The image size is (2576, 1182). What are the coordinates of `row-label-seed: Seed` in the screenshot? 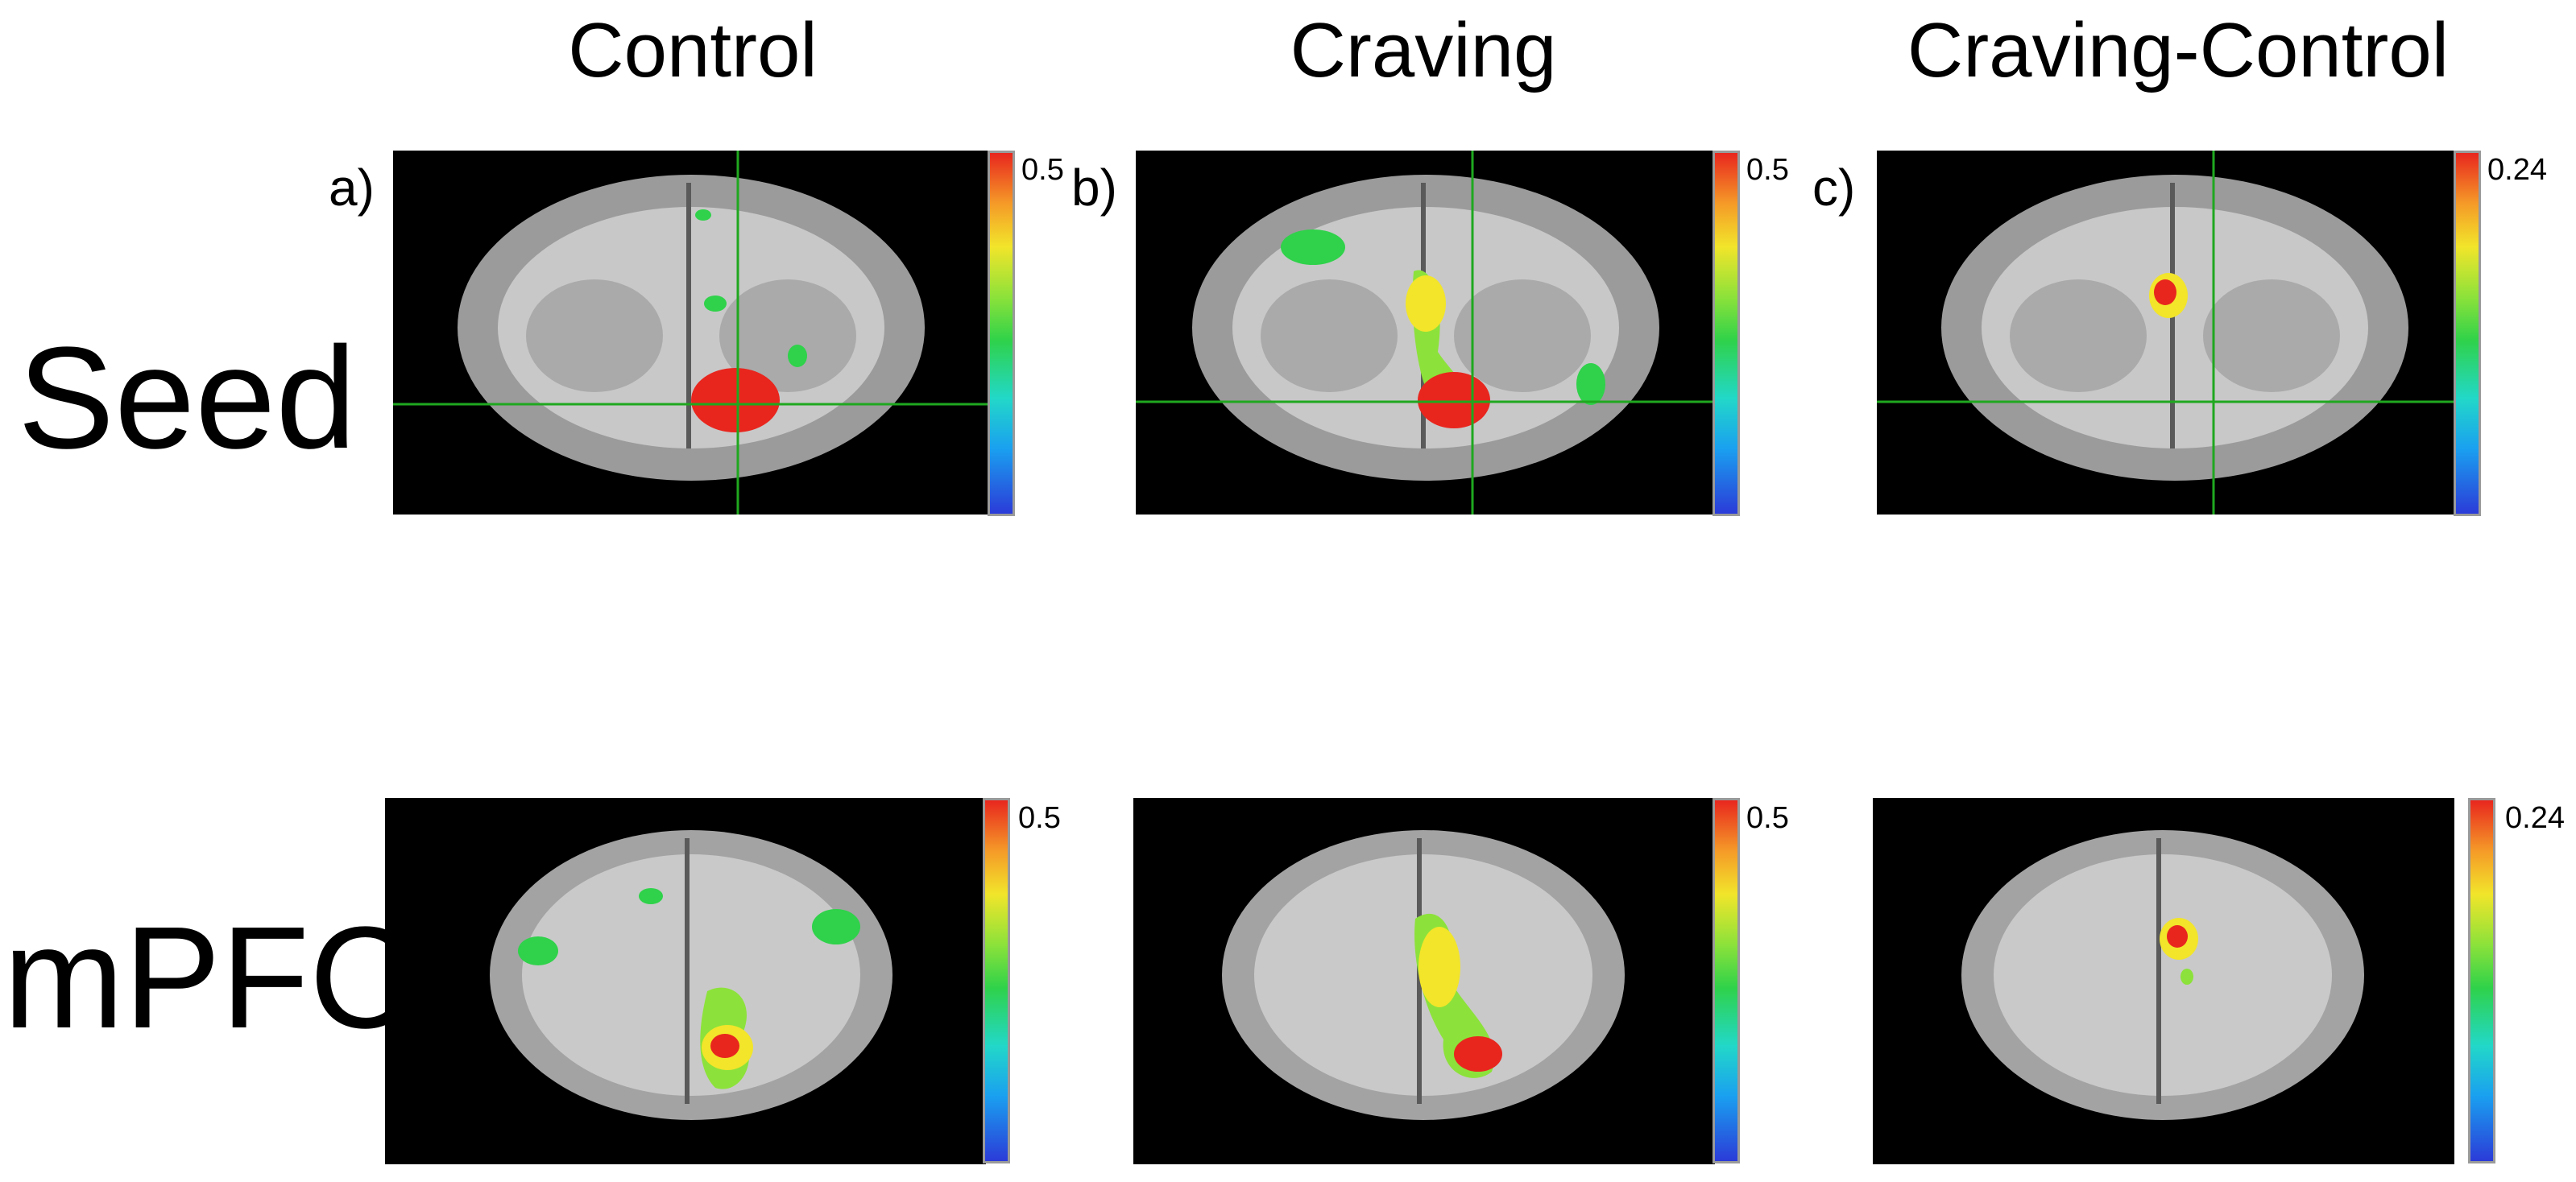 It's located at (187, 398).